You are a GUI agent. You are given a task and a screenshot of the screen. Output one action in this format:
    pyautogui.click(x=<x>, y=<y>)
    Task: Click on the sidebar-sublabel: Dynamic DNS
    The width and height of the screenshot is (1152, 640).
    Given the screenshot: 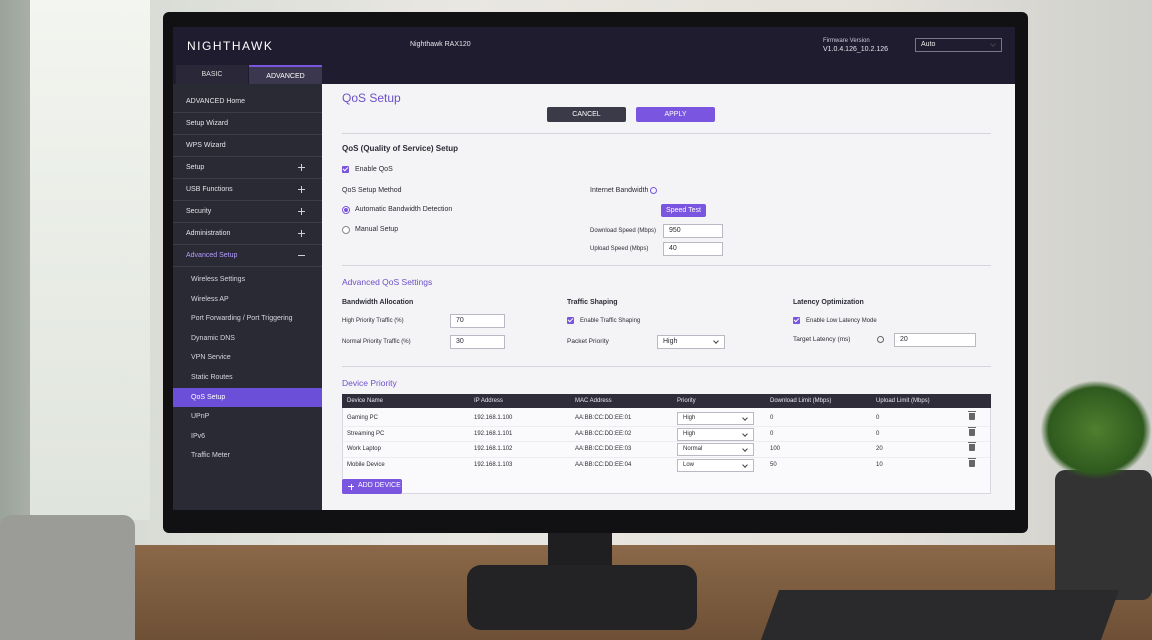 What is the action you would take?
    pyautogui.click(x=213, y=338)
    